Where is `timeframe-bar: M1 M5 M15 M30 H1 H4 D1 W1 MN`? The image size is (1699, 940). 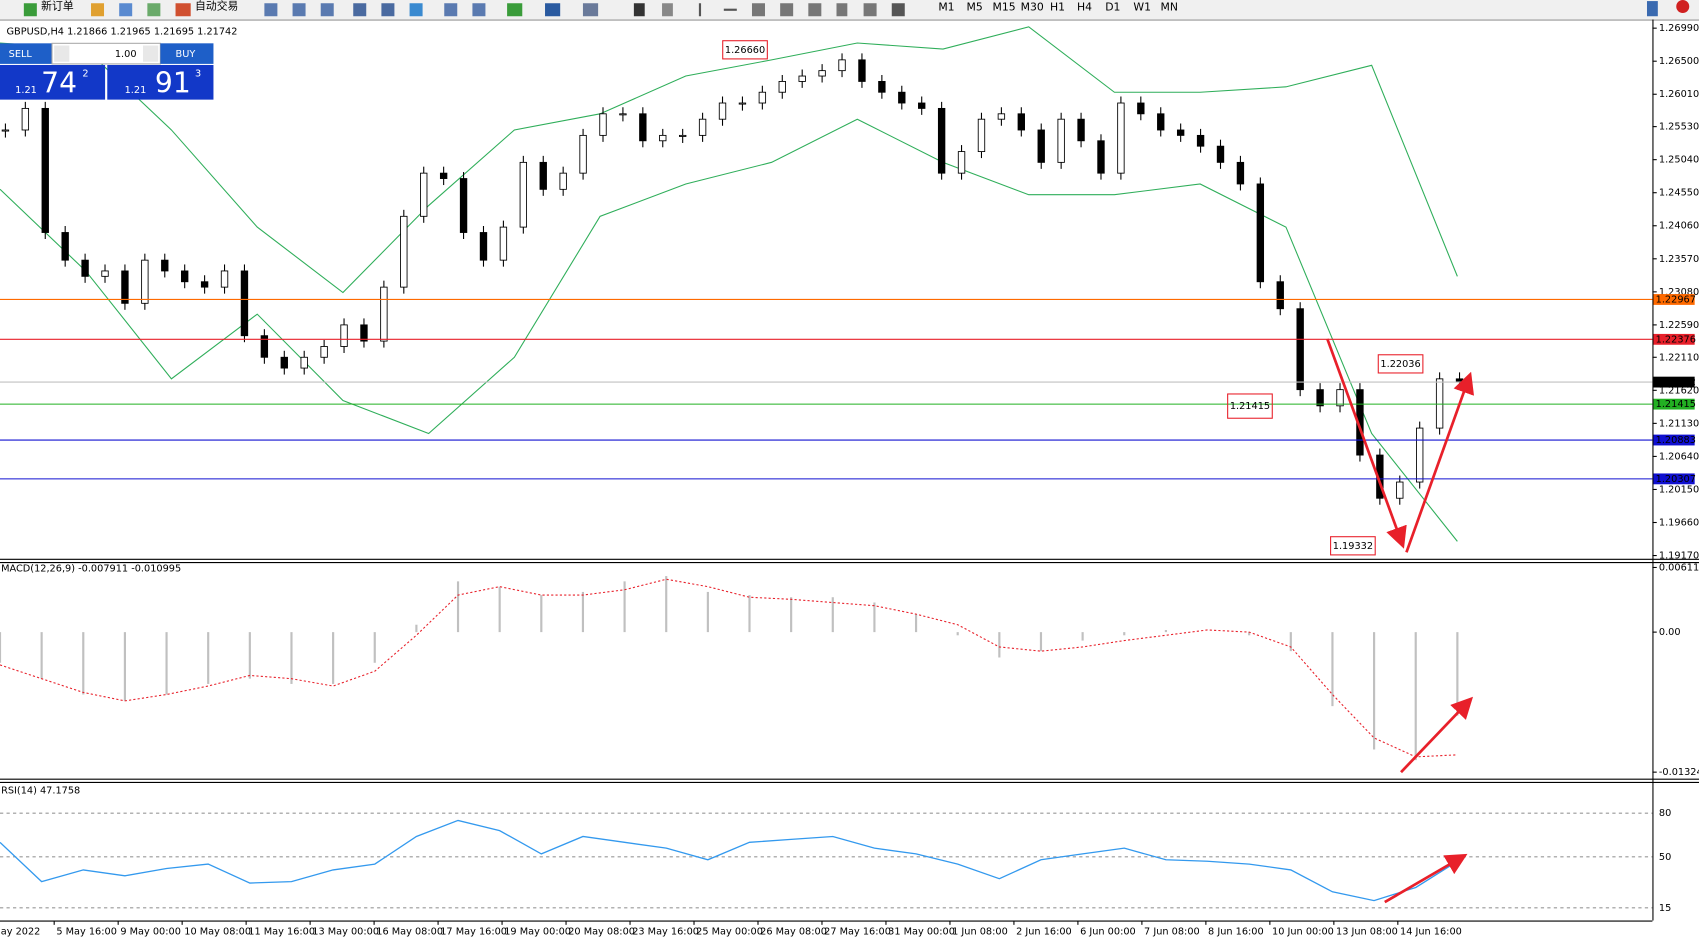 timeframe-bar: M1 M5 M15 M30 H1 H4 D1 W1 MN is located at coordinates (1058, 7).